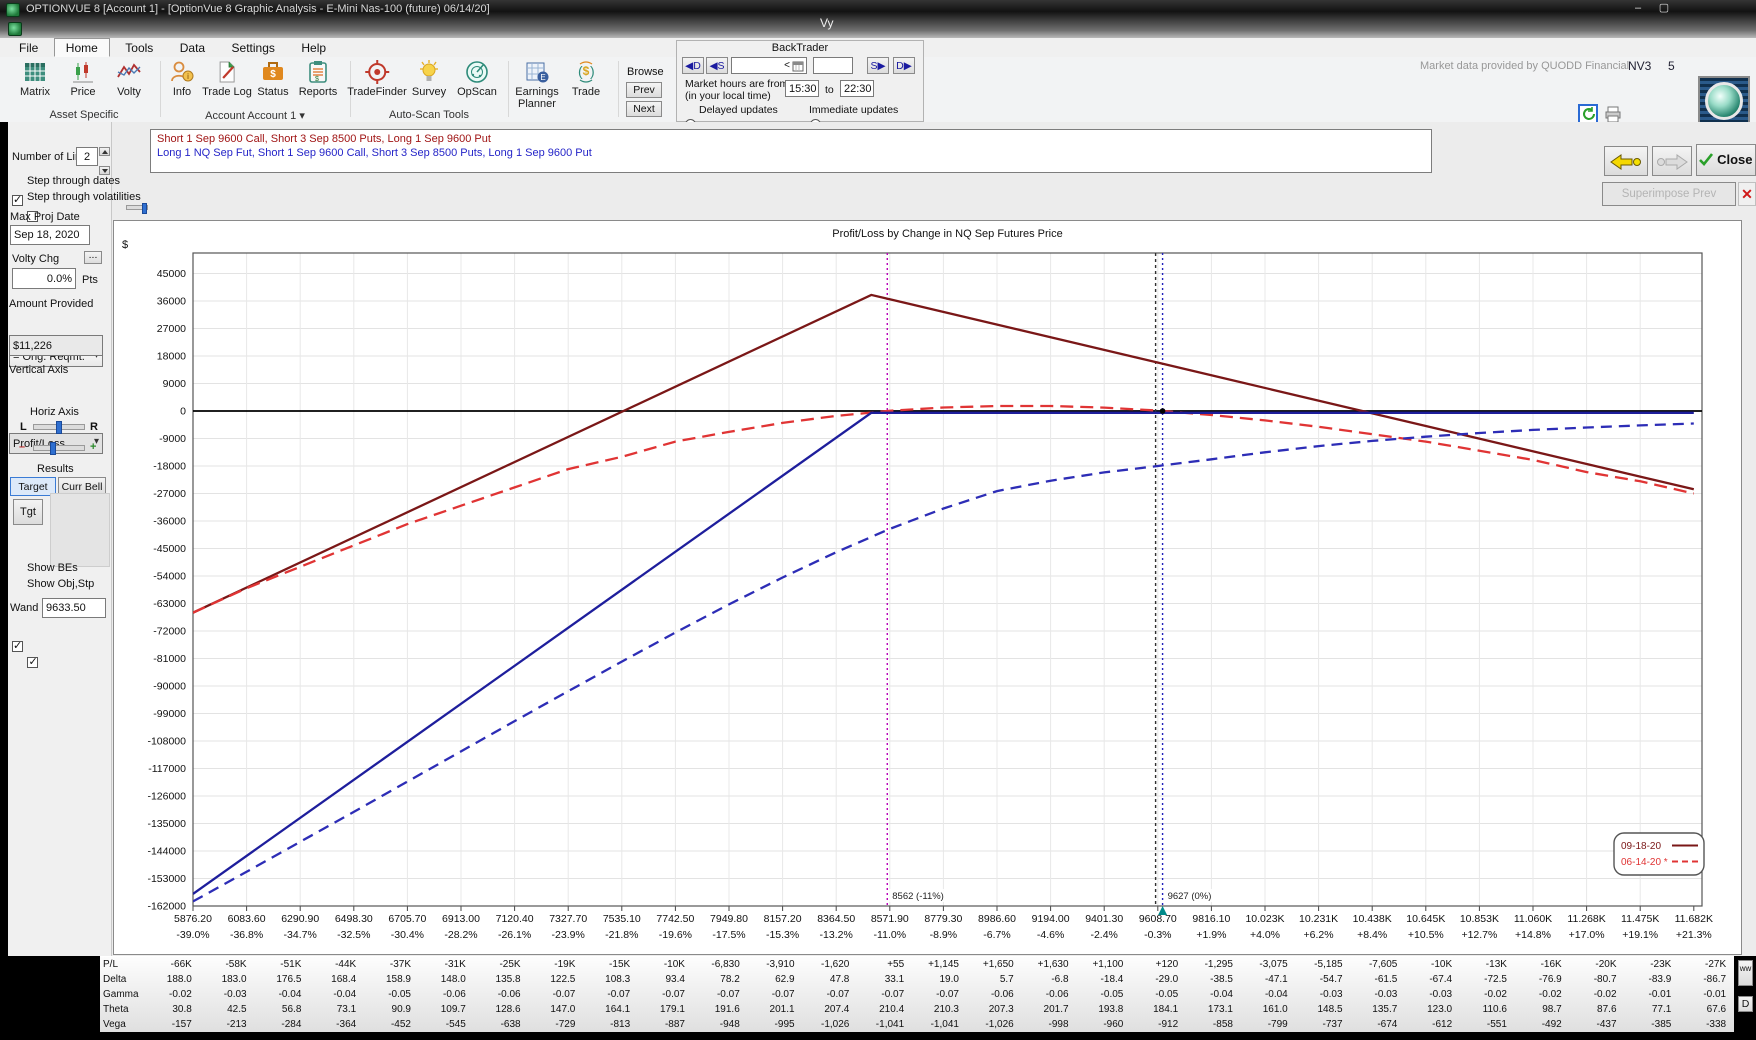  What do you see at coordinates (725, 964) in the screenshot?
I see `greeks-cell: -6,830` at bounding box center [725, 964].